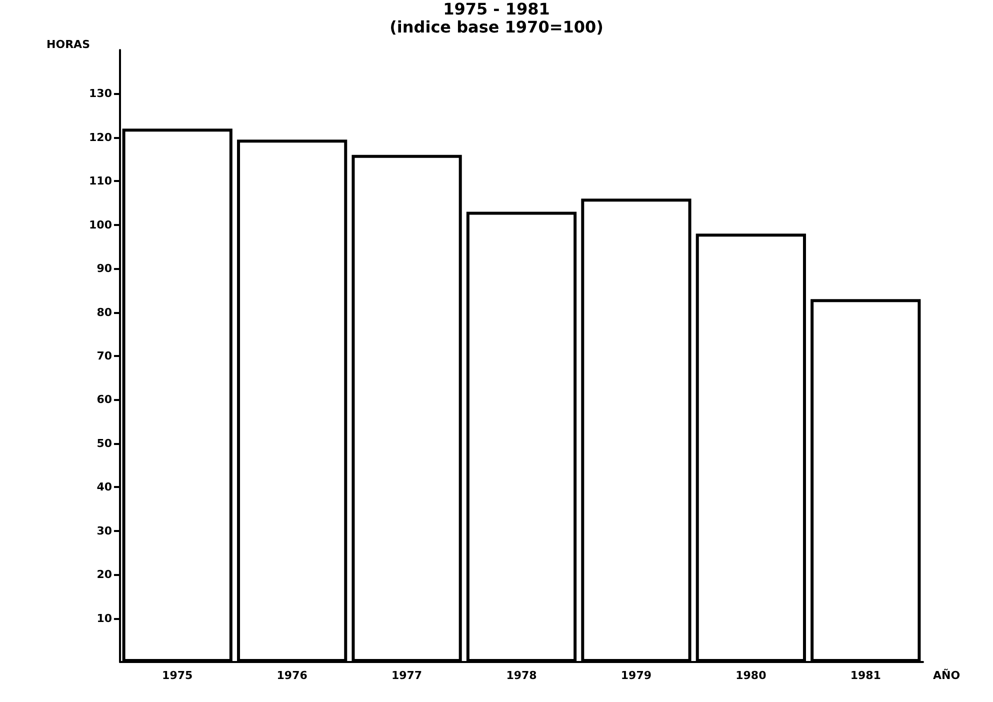  I want to click on y-axis-title: HORAS, so click(68, 44).